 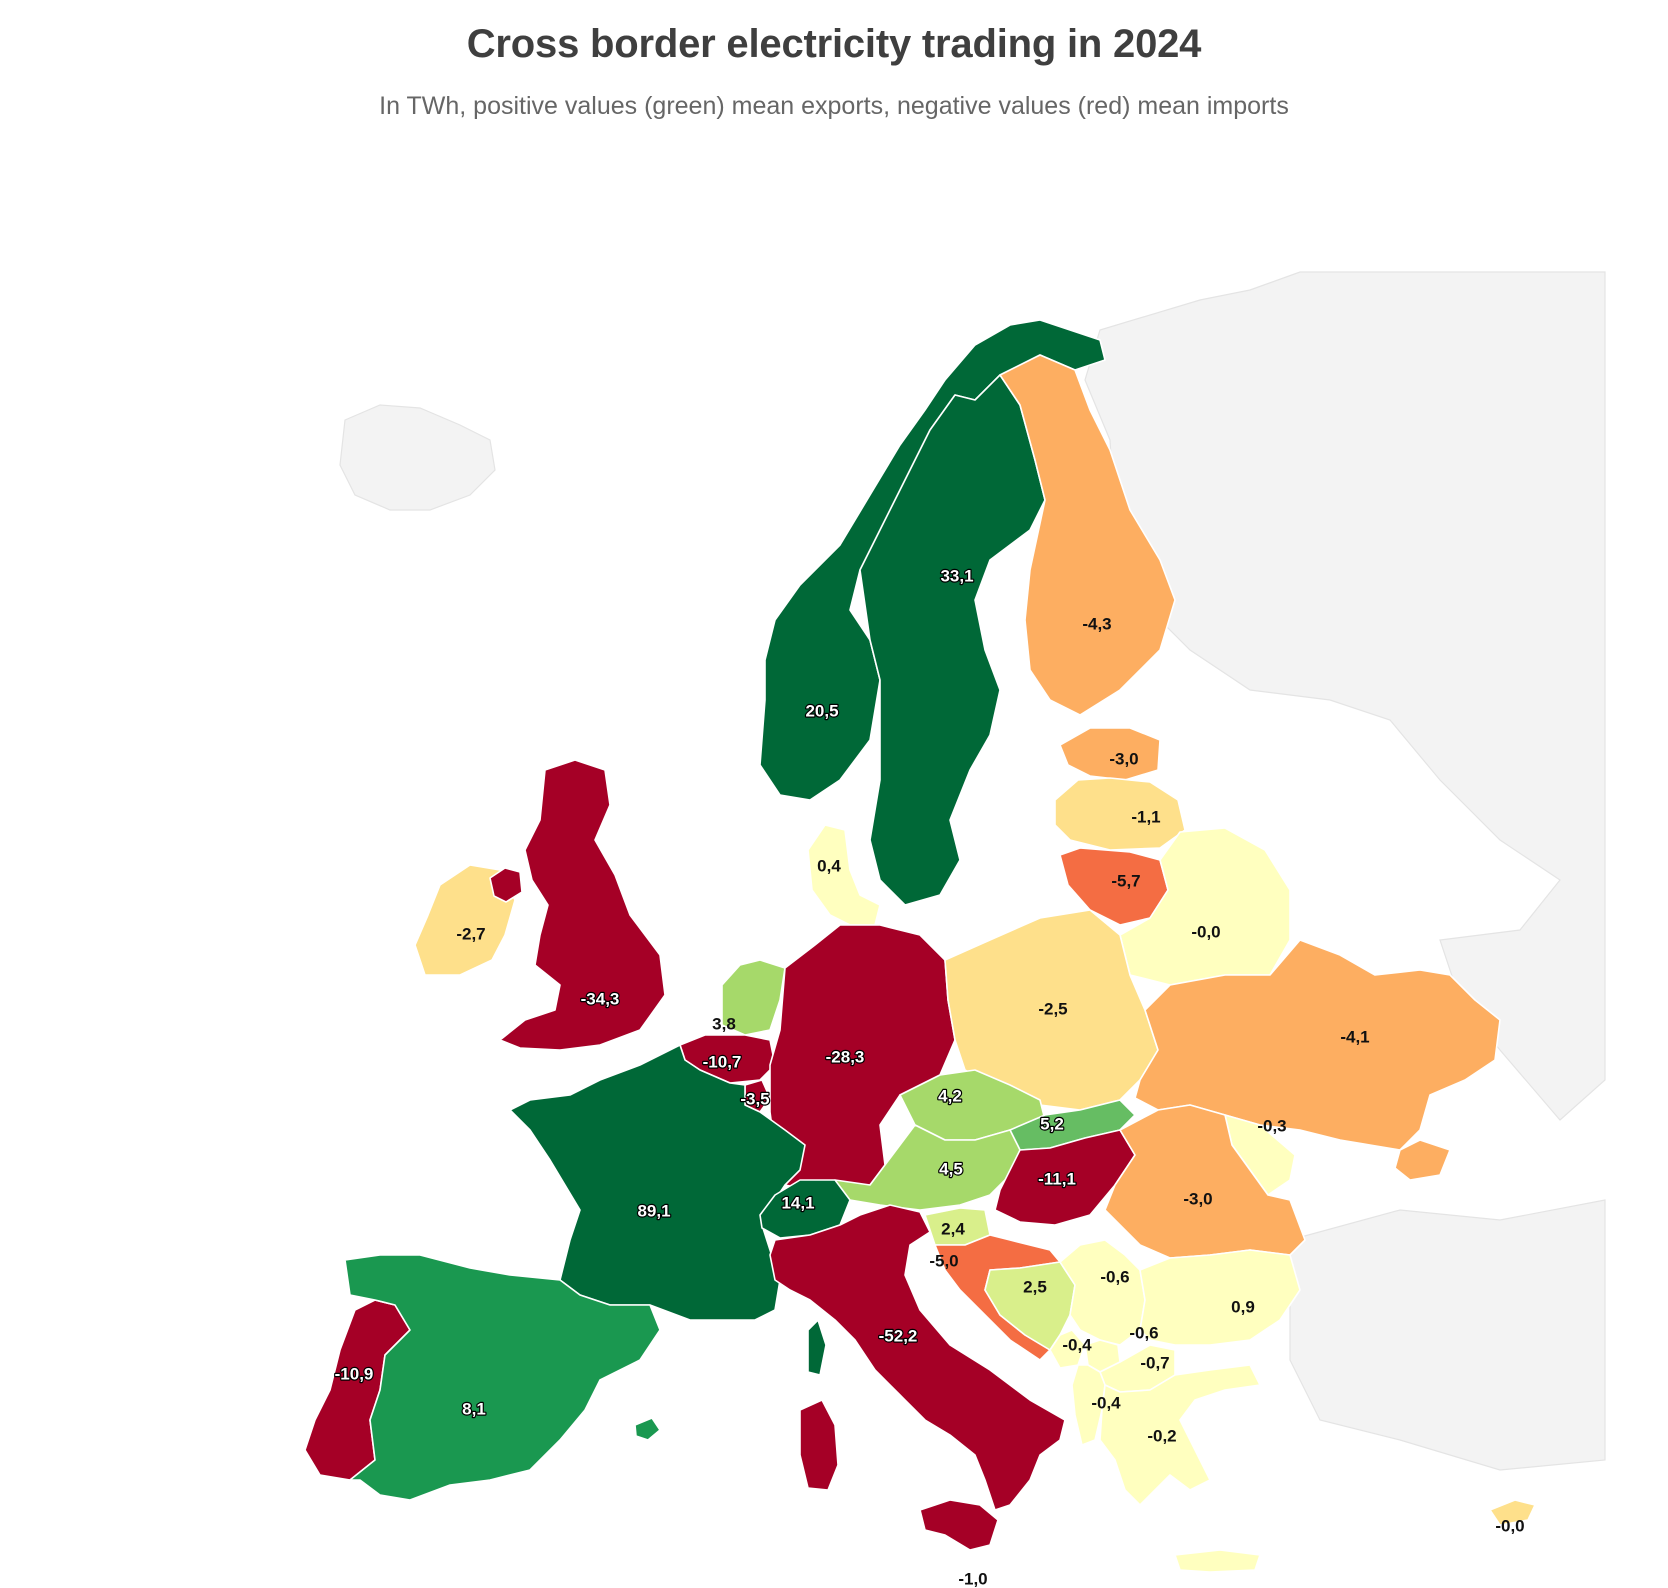 What do you see at coordinates (845, 1056) in the screenshot?
I see `label-germany: -28,3` at bounding box center [845, 1056].